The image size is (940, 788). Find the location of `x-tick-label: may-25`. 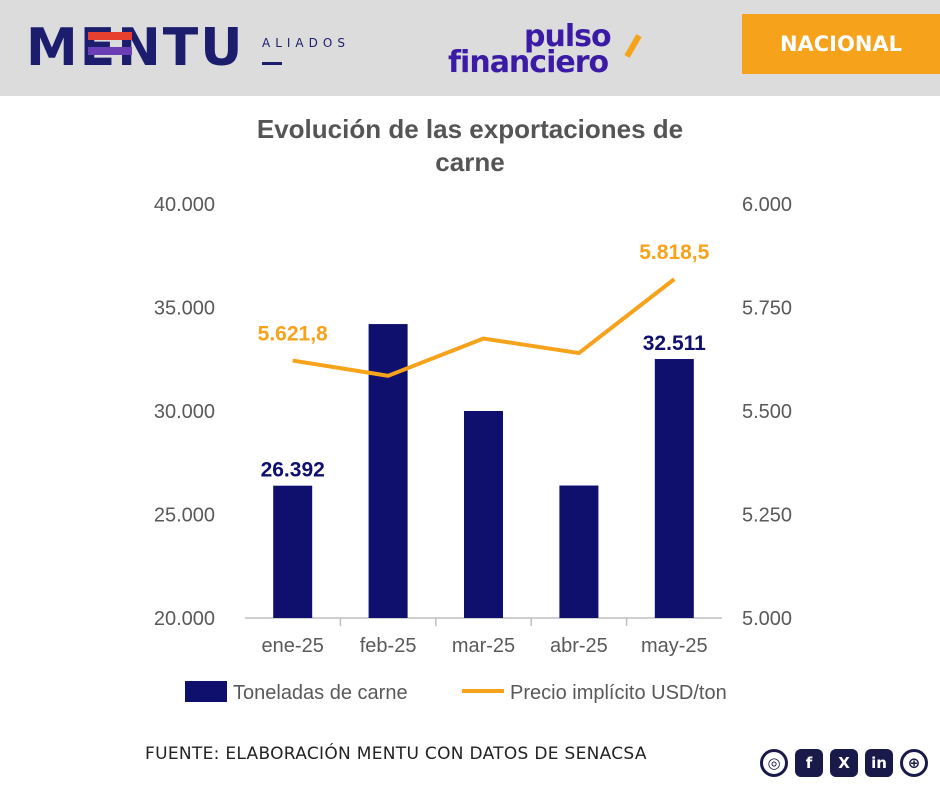

x-tick-label: may-25 is located at coordinates (674, 646).